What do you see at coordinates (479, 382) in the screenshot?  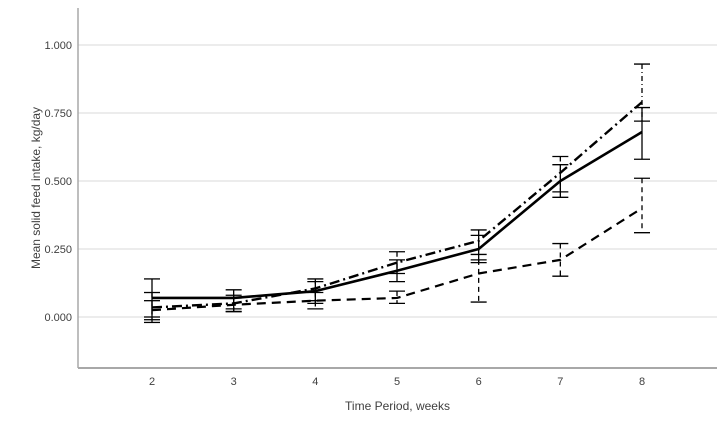 I see `x-tick-label: 6` at bounding box center [479, 382].